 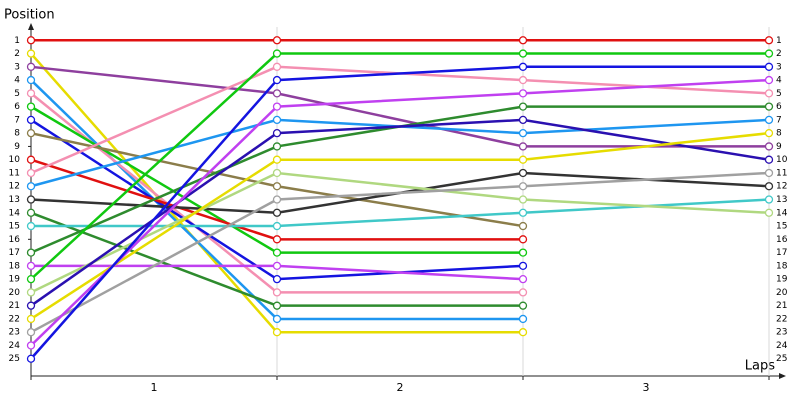 I want to click on y-tick-label-right: 16, so click(x=782, y=240).